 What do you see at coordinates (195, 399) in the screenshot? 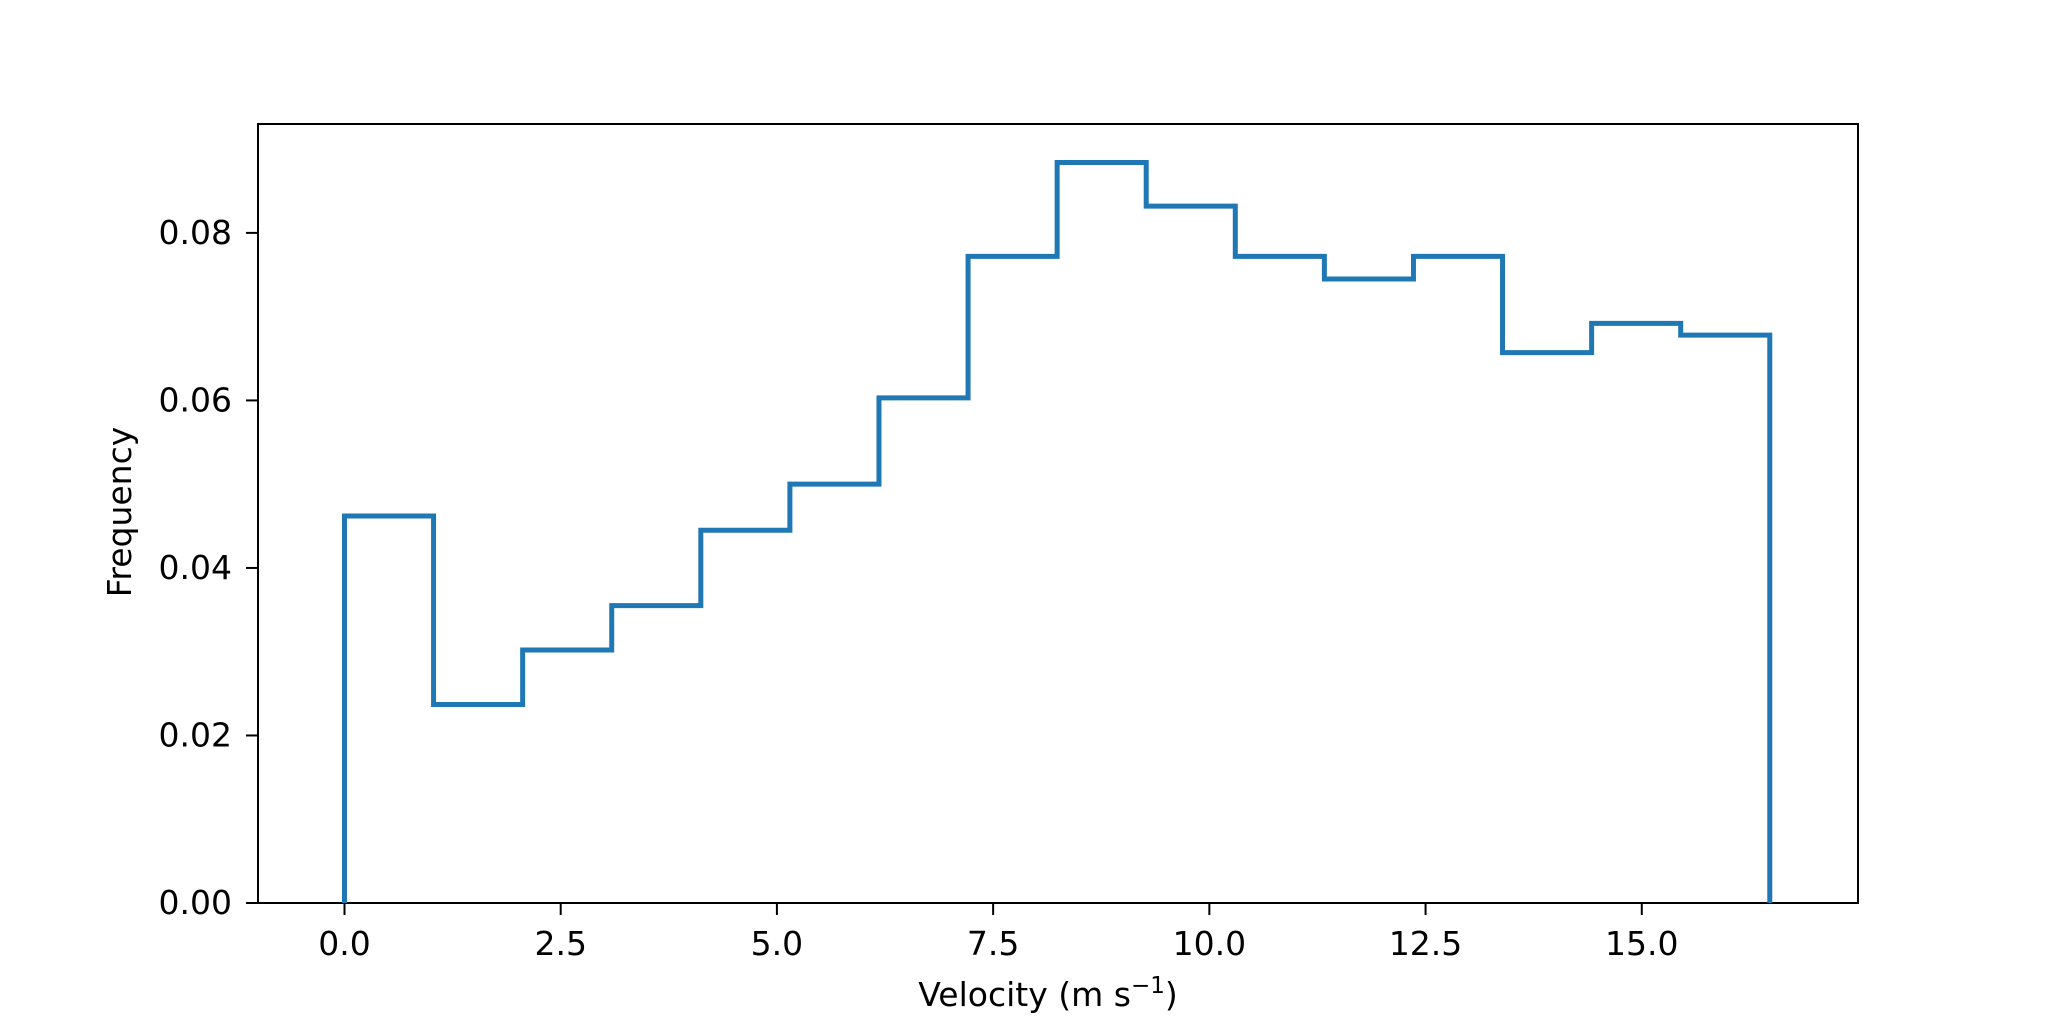
I see `y-tick-label: 0.06` at bounding box center [195, 399].